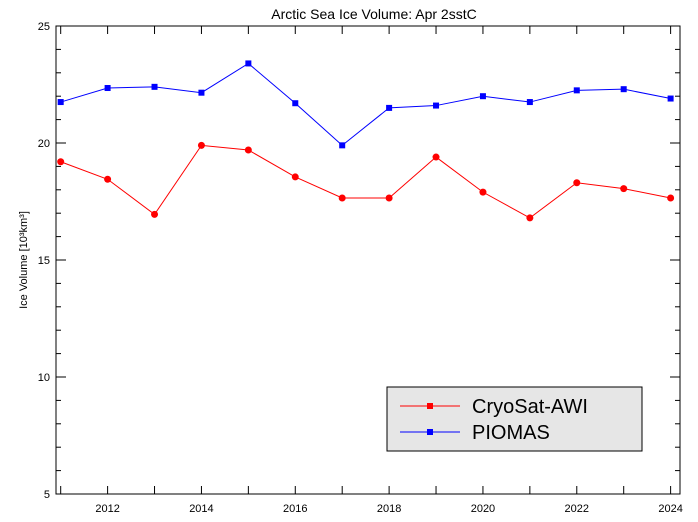 This screenshot has width=698, height=522. Describe the element at coordinates (201, 509) in the screenshot. I see `x-tick-label: 2014` at that location.